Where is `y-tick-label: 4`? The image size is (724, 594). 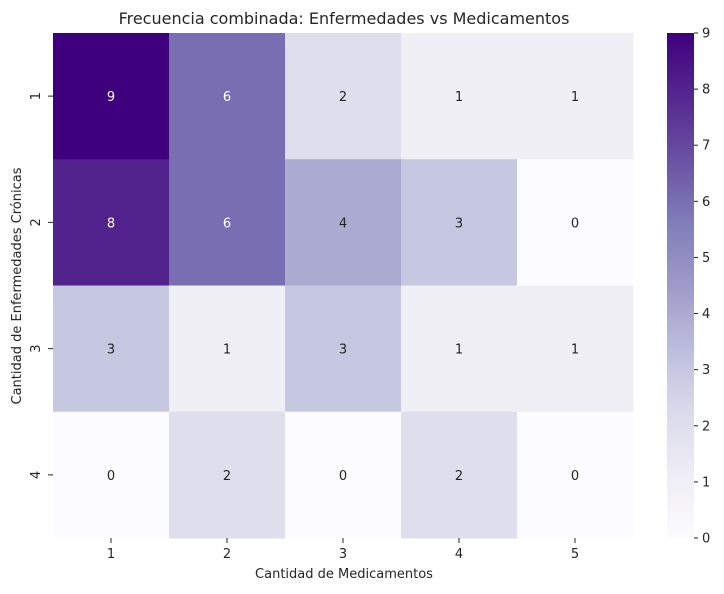
y-tick-label: 4 is located at coordinates (36, 475).